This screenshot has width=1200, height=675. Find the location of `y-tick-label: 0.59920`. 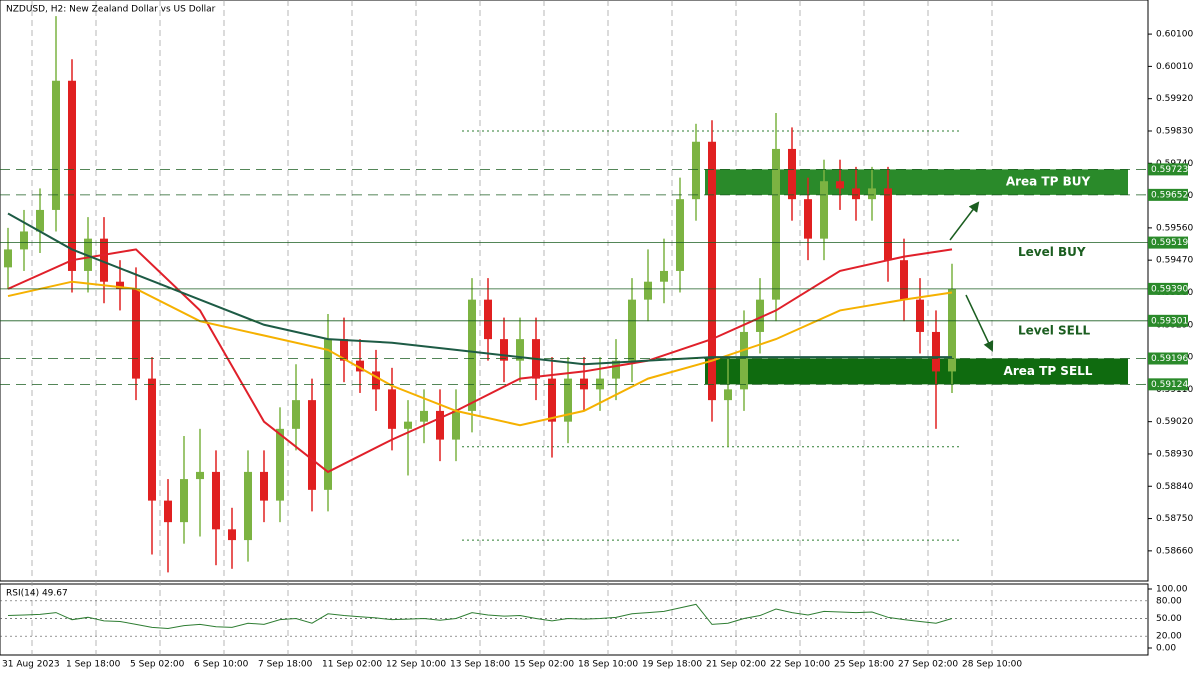

y-tick-label: 0.59920 is located at coordinates (1174, 99).